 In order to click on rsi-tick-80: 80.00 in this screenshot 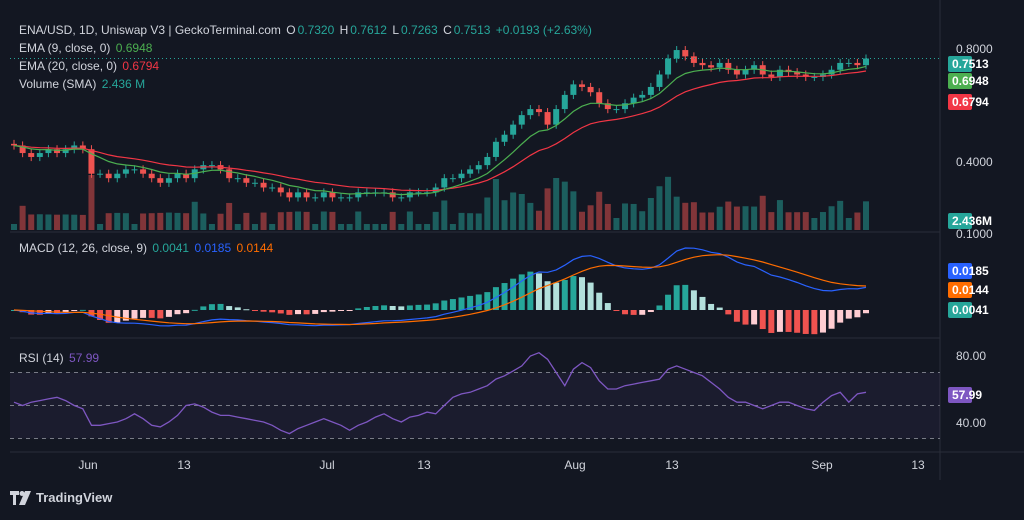, I will do `click(971, 356)`.